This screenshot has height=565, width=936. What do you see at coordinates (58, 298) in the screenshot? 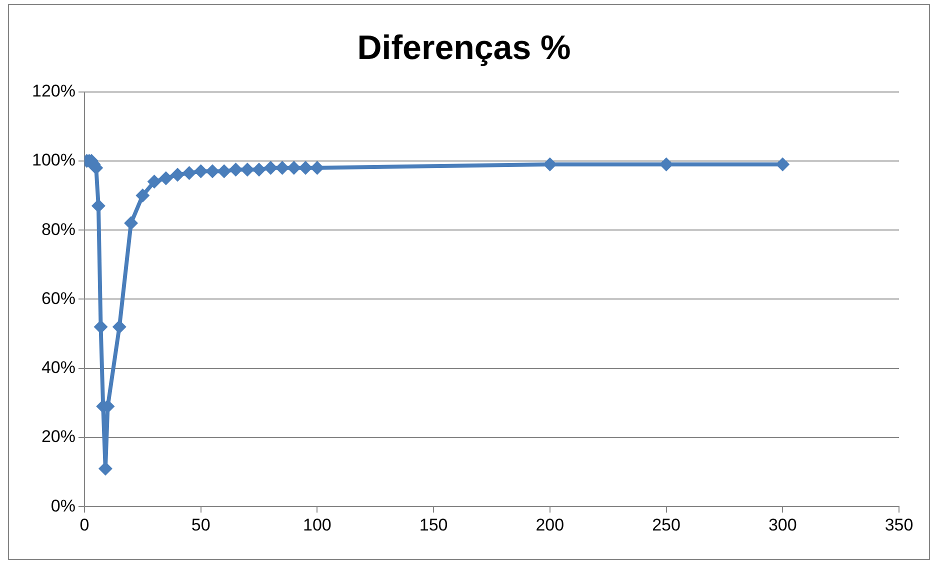
I see `y-tick-label: 60%` at bounding box center [58, 298].